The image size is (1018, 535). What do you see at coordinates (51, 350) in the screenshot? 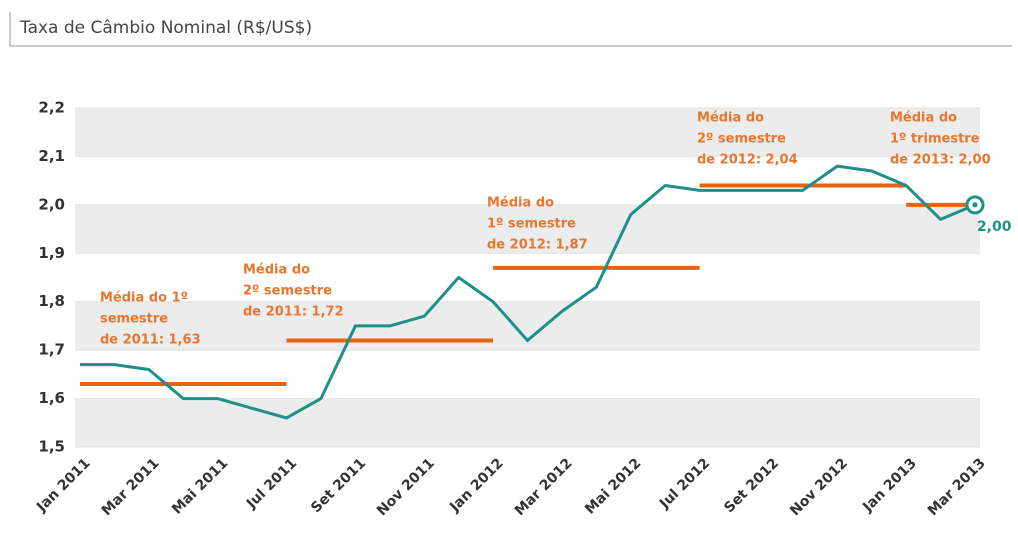
I see `y-tick-label: 1,7` at bounding box center [51, 350].